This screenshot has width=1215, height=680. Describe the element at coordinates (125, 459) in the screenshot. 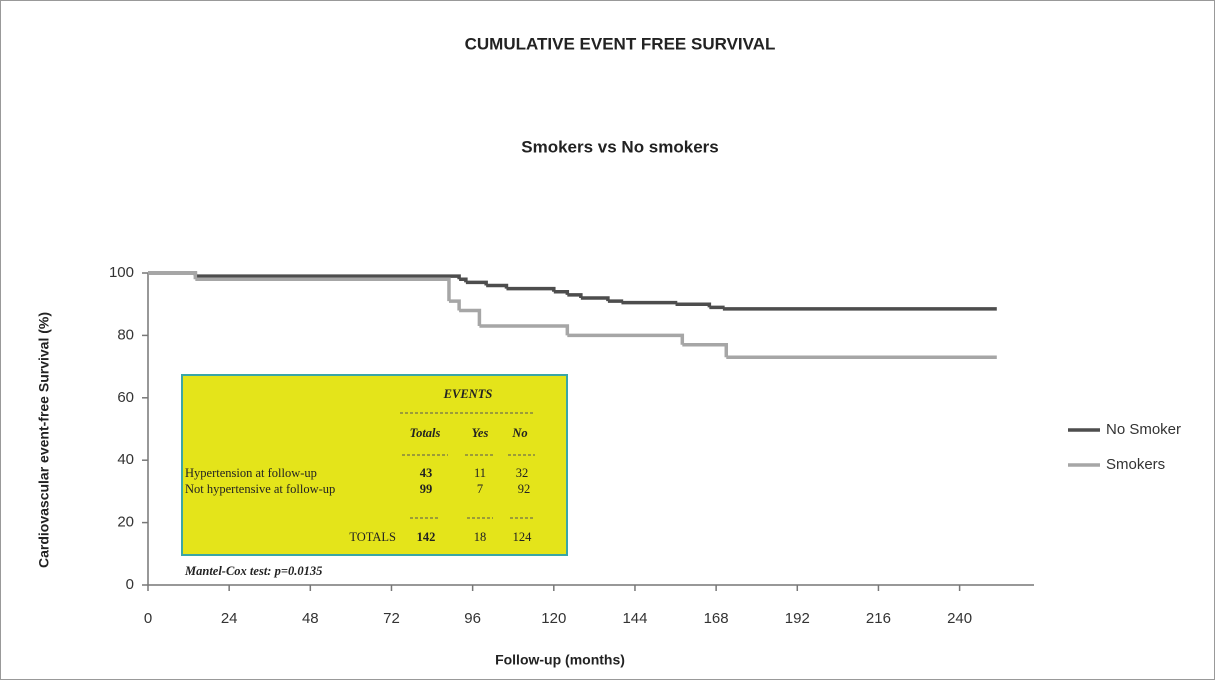

I see `y-tick-label: 40` at that location.